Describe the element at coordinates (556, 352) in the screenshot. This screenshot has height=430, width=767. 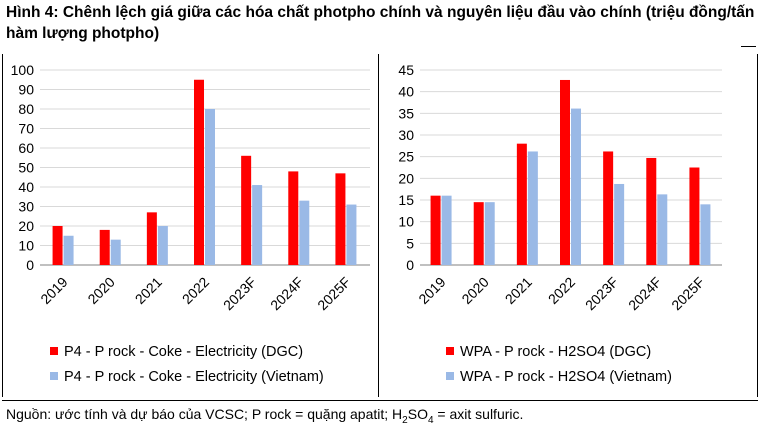
I see `legend-label: WPA - P rock - H2SO4 (DGC)` at that location.